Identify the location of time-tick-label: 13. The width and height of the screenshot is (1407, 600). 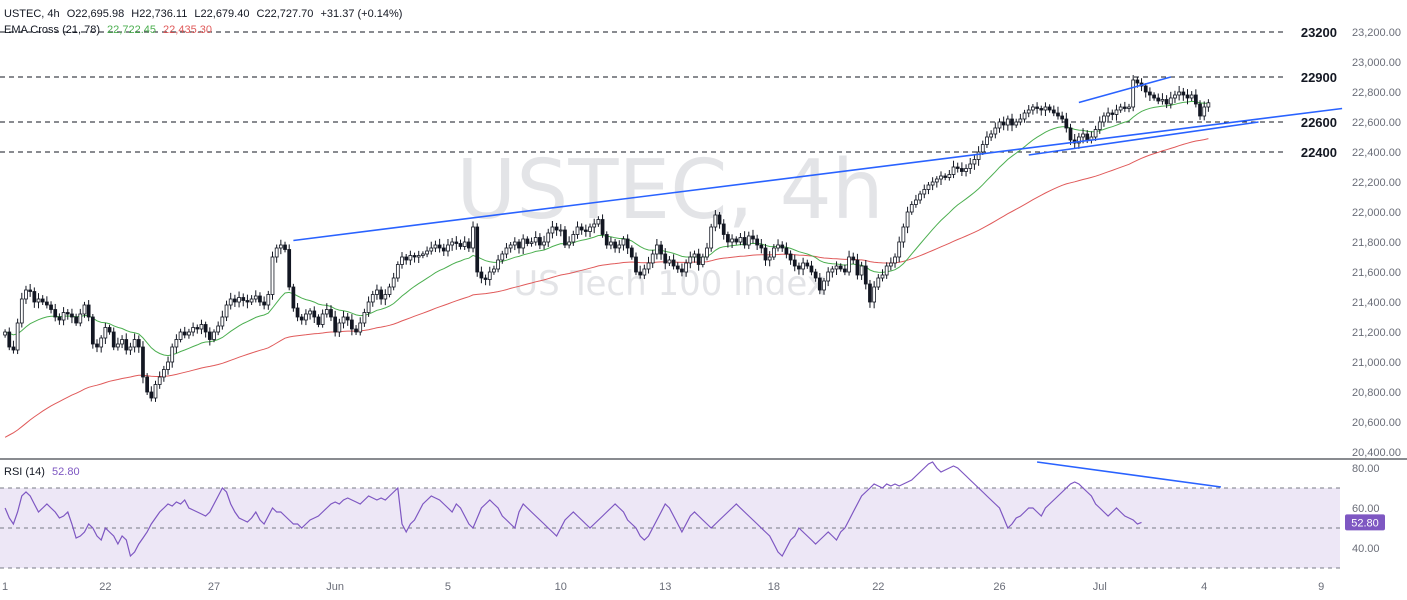
(665, 587).